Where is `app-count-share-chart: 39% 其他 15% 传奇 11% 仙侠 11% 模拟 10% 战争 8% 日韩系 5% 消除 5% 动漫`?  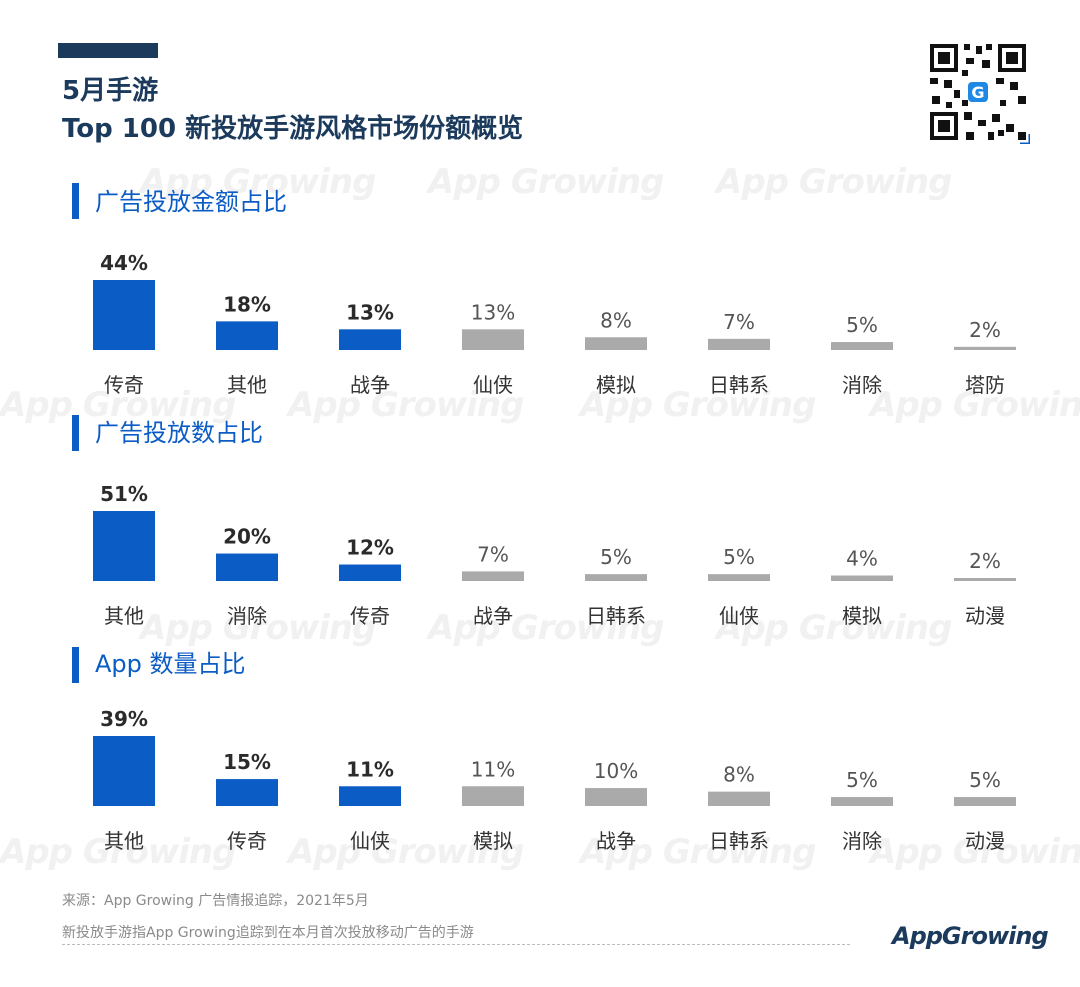
app-count-share-chart: 39% 其他 15% 传奇 11% 仙侠 11% 模拟 10% 战争 8% 日韩系 5% 消除 5% 动漫 is located at coordinates (554, 780).